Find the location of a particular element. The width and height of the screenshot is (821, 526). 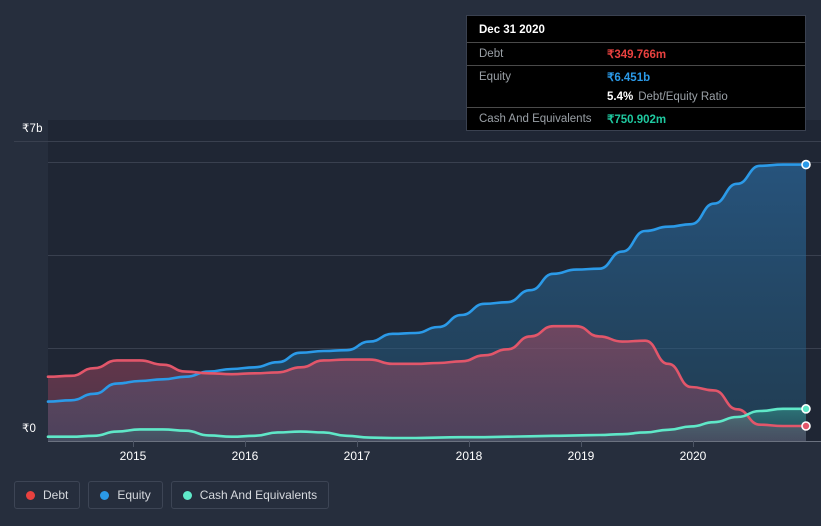

tooltip-label-debt: Debt is located at coordinates (491, 54).